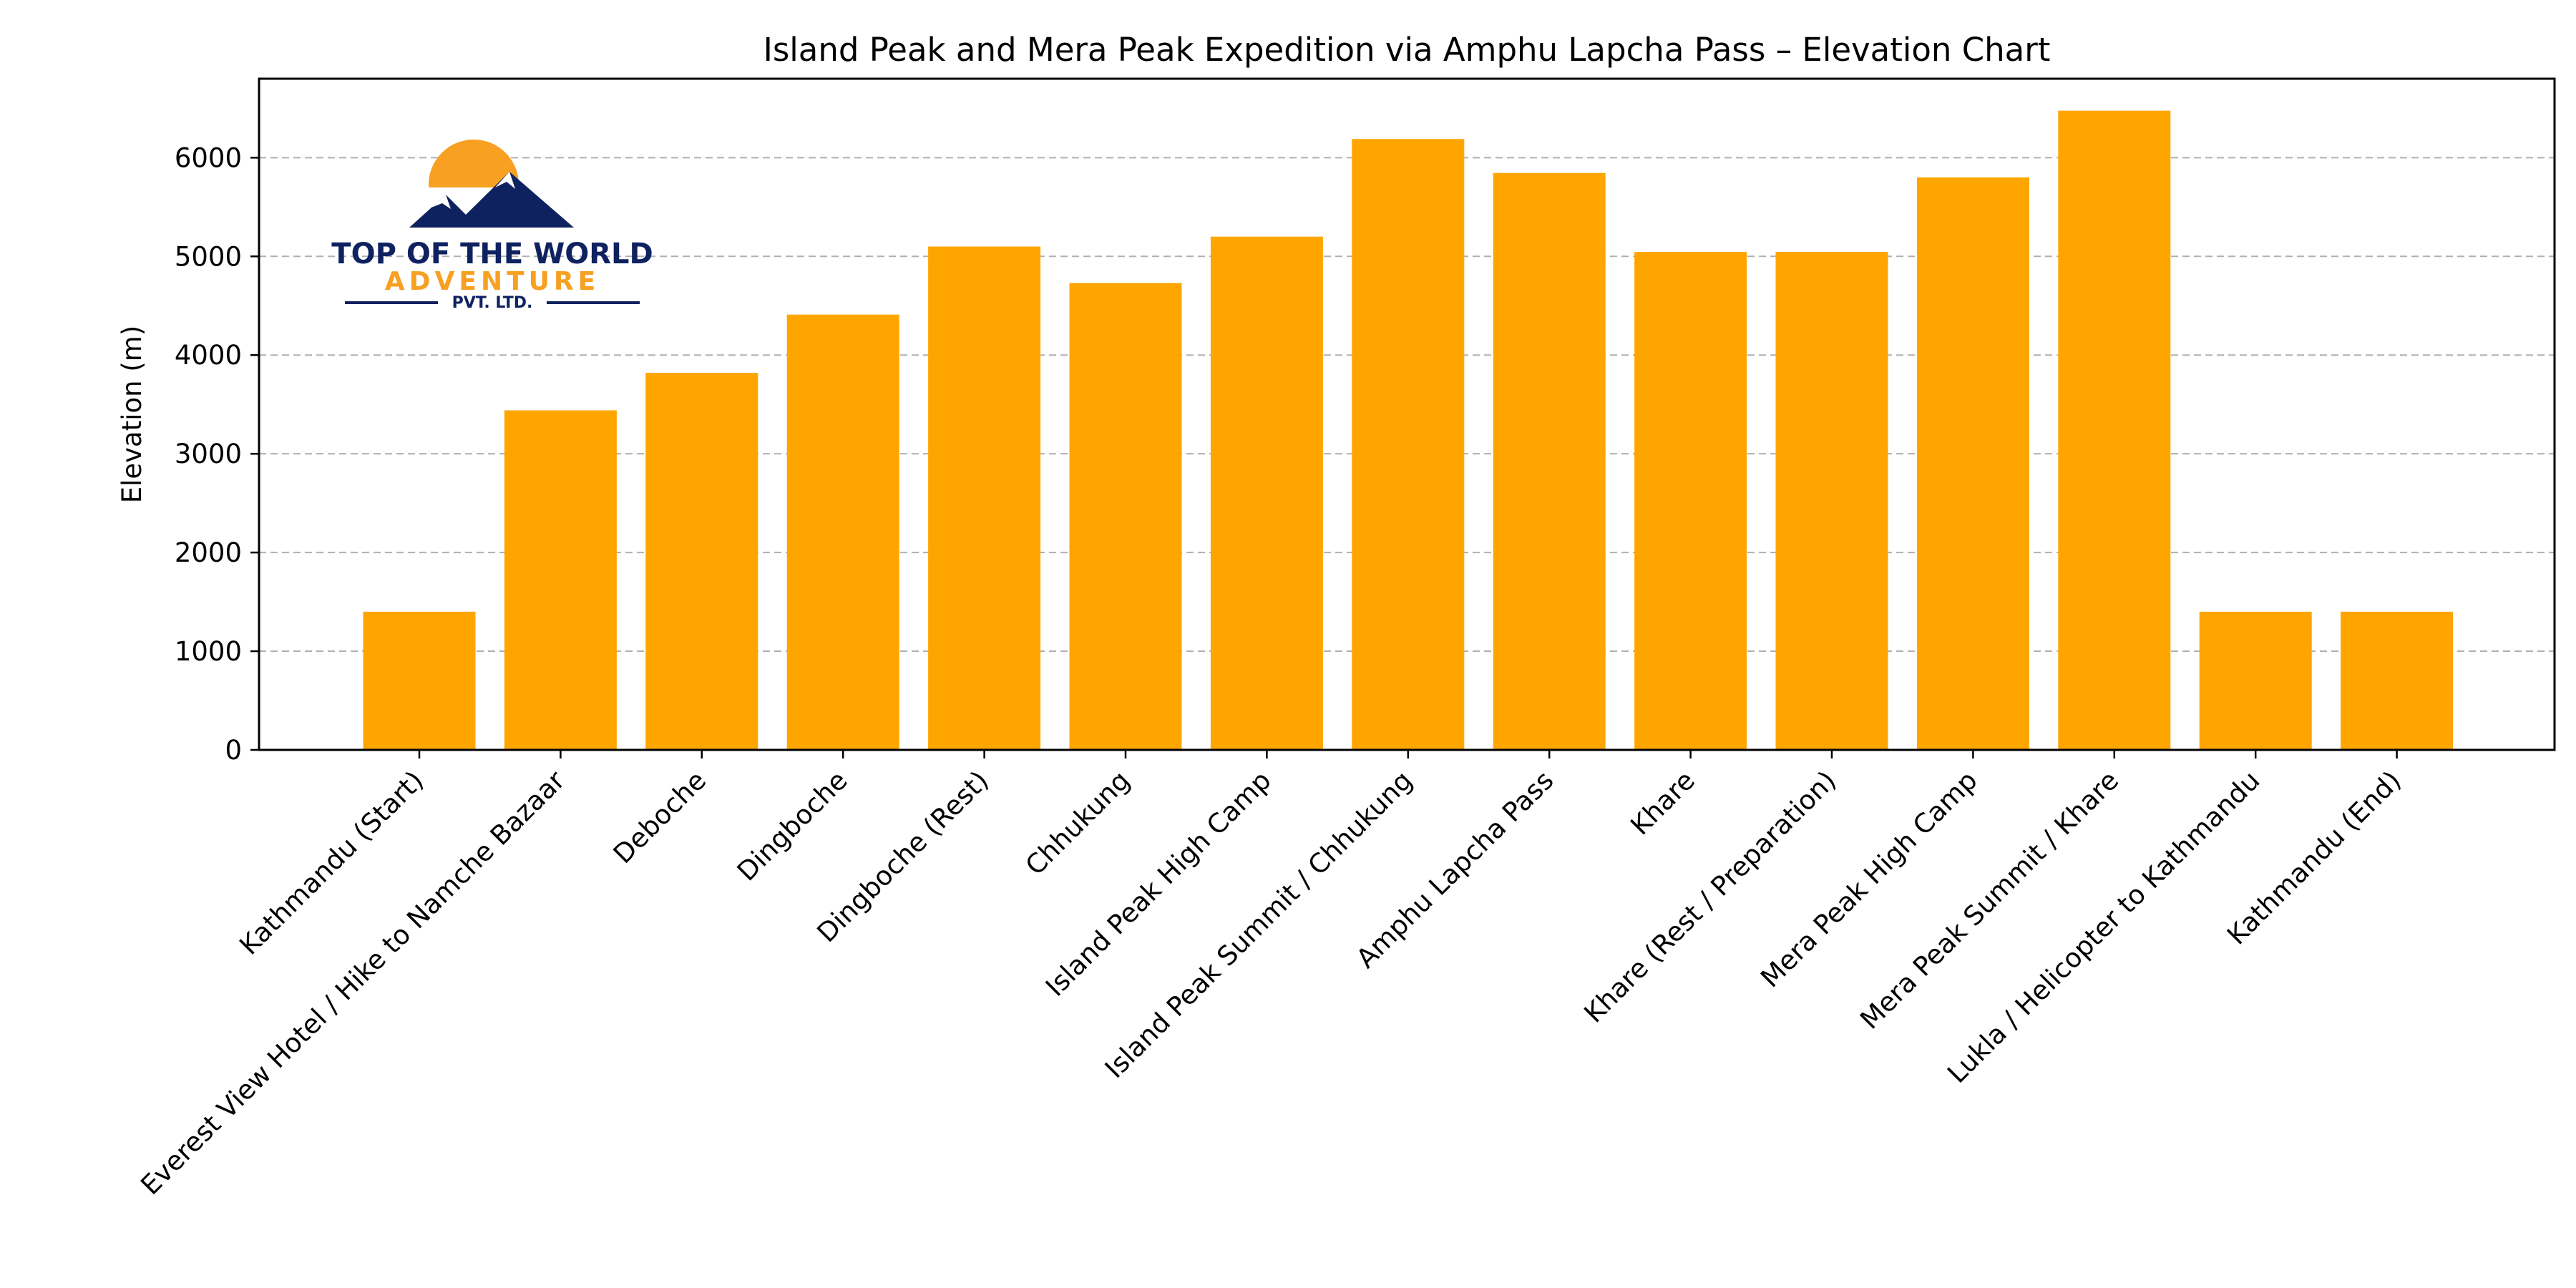  I want to click on company-logo: TOP OF THE WORLD ADVENTURE PVT. LTD., so click(492, 226).